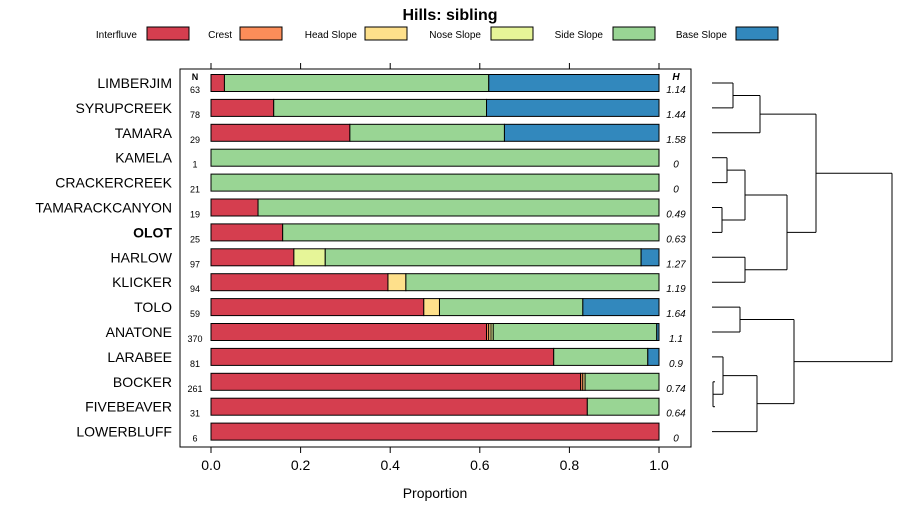  I want to click on category-label: LOWERBLUFF, so click(124, 432).